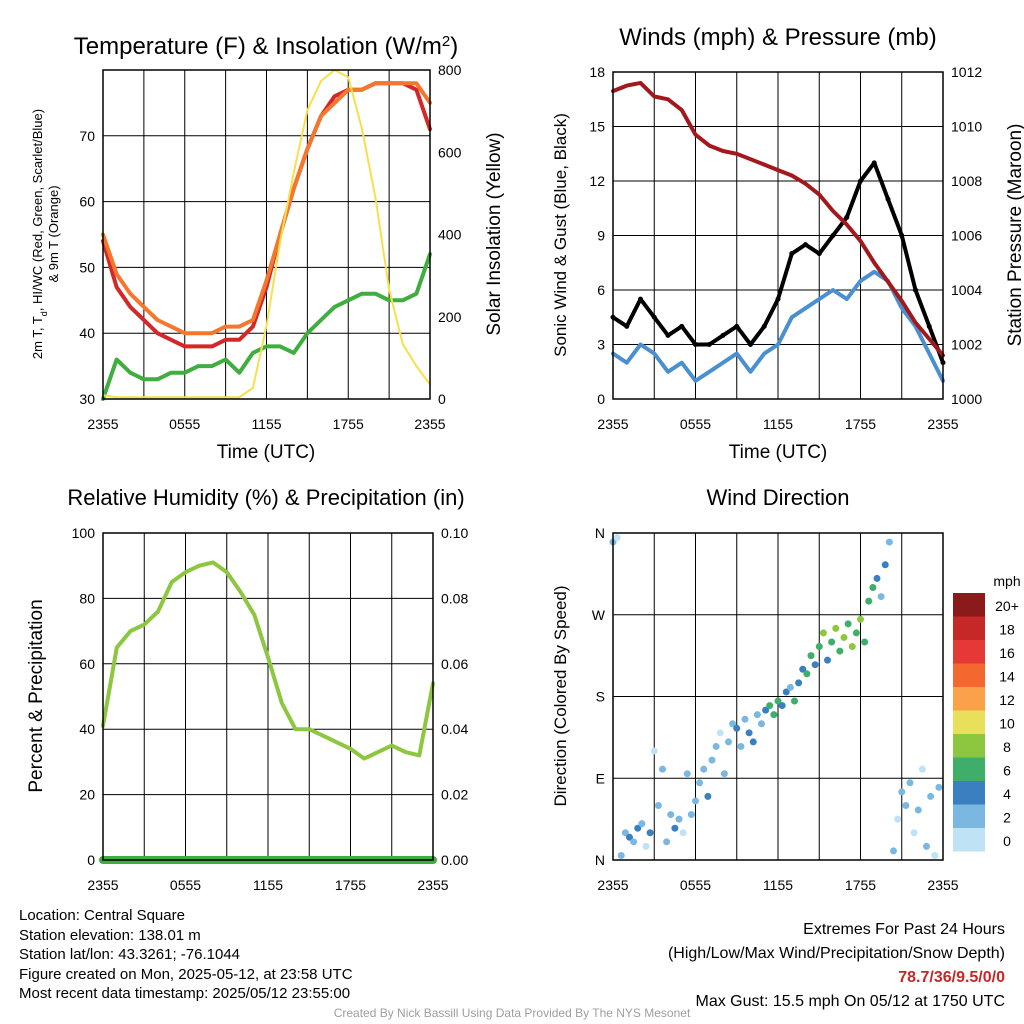  What do you see at coordinates (600, 860) in the screenshot?
I see `y-tick-label: N` at bounding box center [600, 860].